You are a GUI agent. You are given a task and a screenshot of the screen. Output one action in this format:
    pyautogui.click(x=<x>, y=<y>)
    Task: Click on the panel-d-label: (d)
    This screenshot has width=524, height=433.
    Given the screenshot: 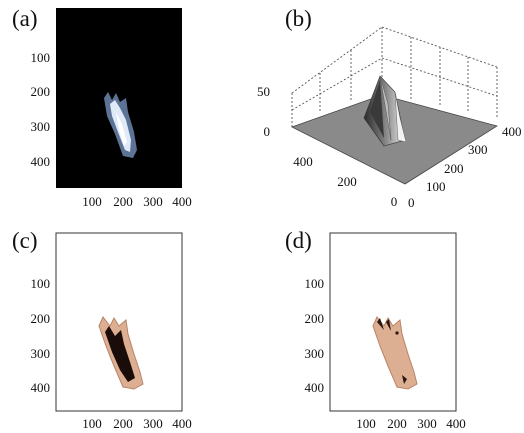 What is the action you would take?
    pyautogui.click(x=298, y=240)
    